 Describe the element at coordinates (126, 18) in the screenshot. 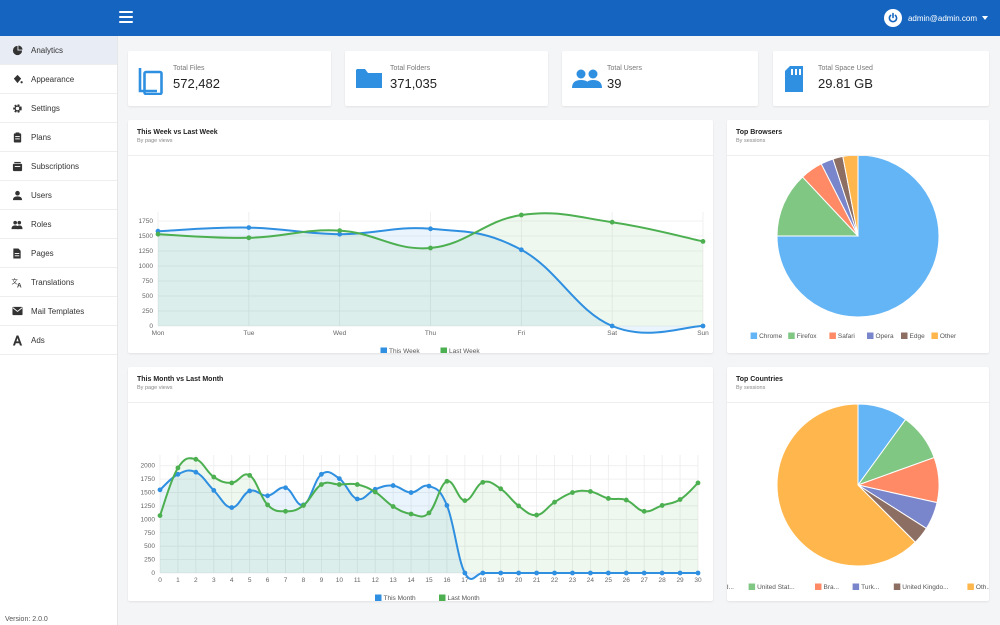

I see `menu-toggle-button` at that location.